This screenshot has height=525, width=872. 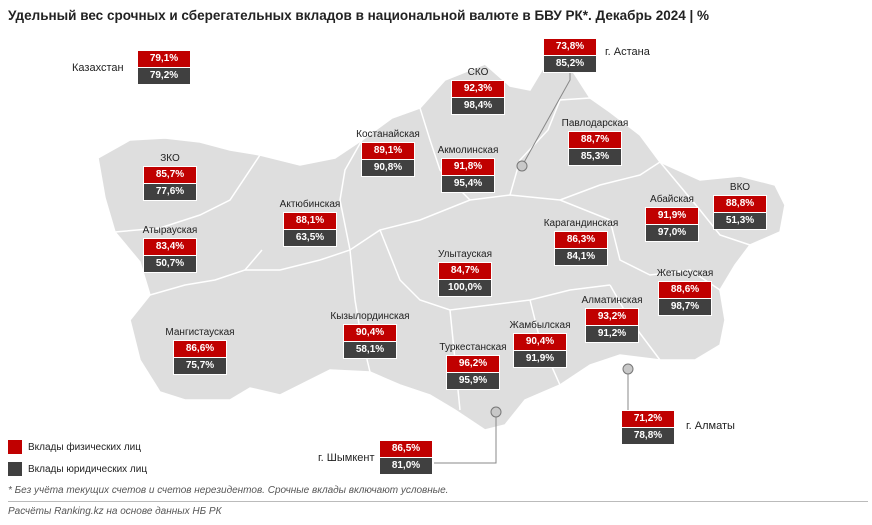 I want to click on individuals-value: 85,7%, so click(x=170, y=174).